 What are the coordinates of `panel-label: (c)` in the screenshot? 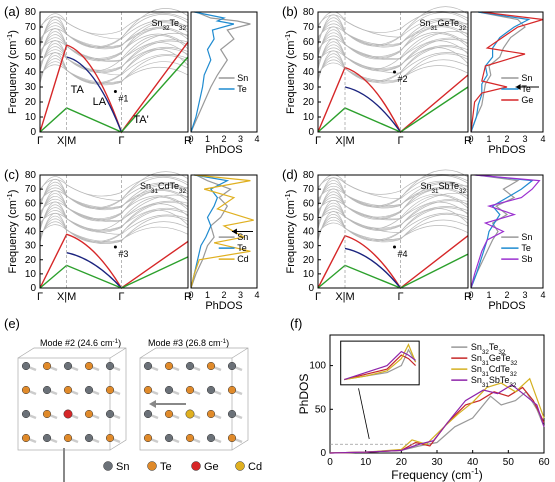 It's located at (11, 174).